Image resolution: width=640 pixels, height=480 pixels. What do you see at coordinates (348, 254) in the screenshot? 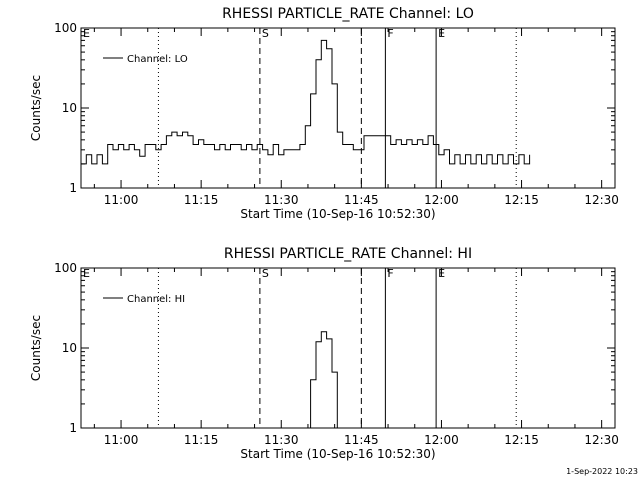
I see `chart-title: RHESSI PARTICLE_RATE Channel: HI` at bounding box center [348, 254].